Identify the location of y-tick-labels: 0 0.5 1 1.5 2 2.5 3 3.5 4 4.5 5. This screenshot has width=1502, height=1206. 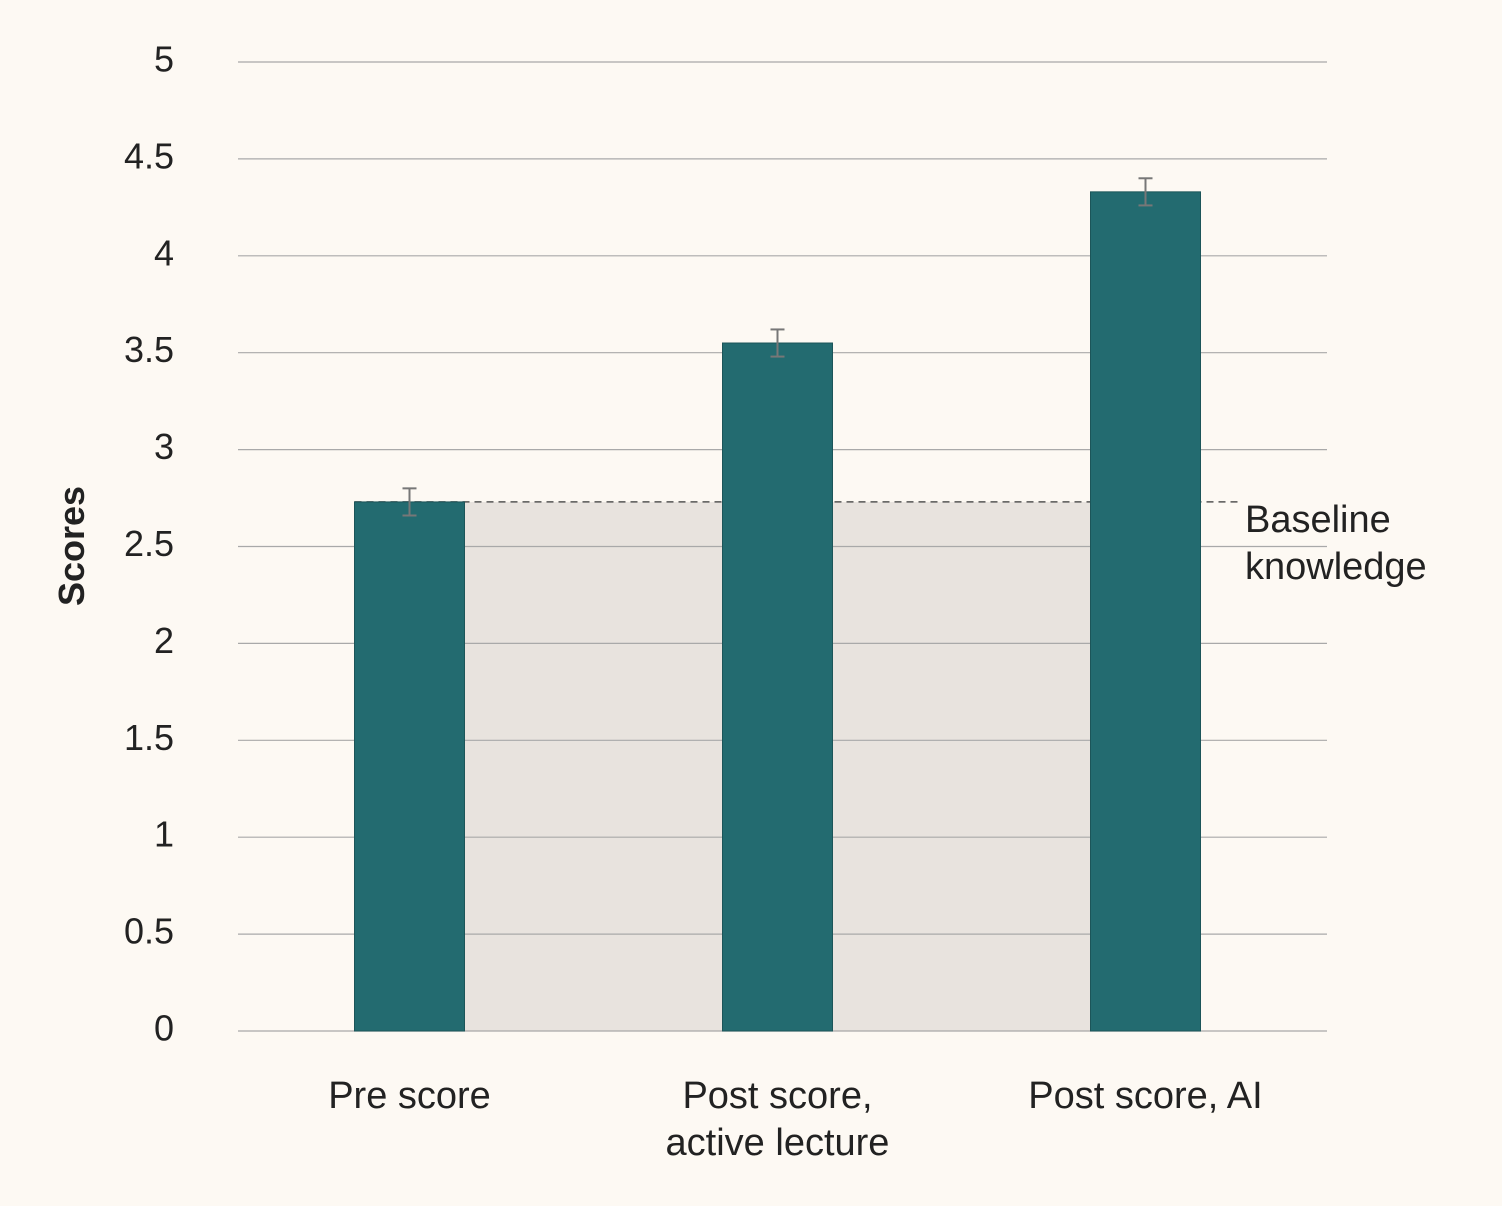
(149, 544).